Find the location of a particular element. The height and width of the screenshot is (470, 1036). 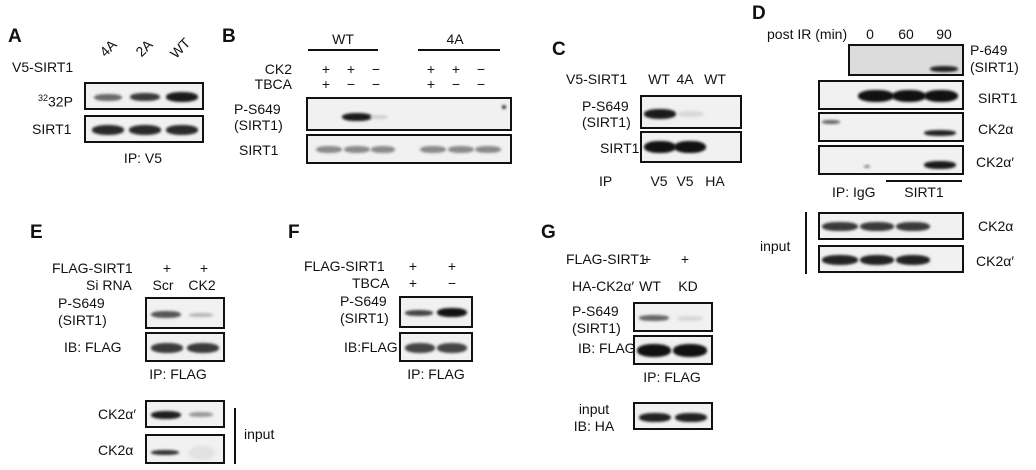

panel-d-input-label-ck2a-prime: CK2α′ is located at coordinates (995, 261).